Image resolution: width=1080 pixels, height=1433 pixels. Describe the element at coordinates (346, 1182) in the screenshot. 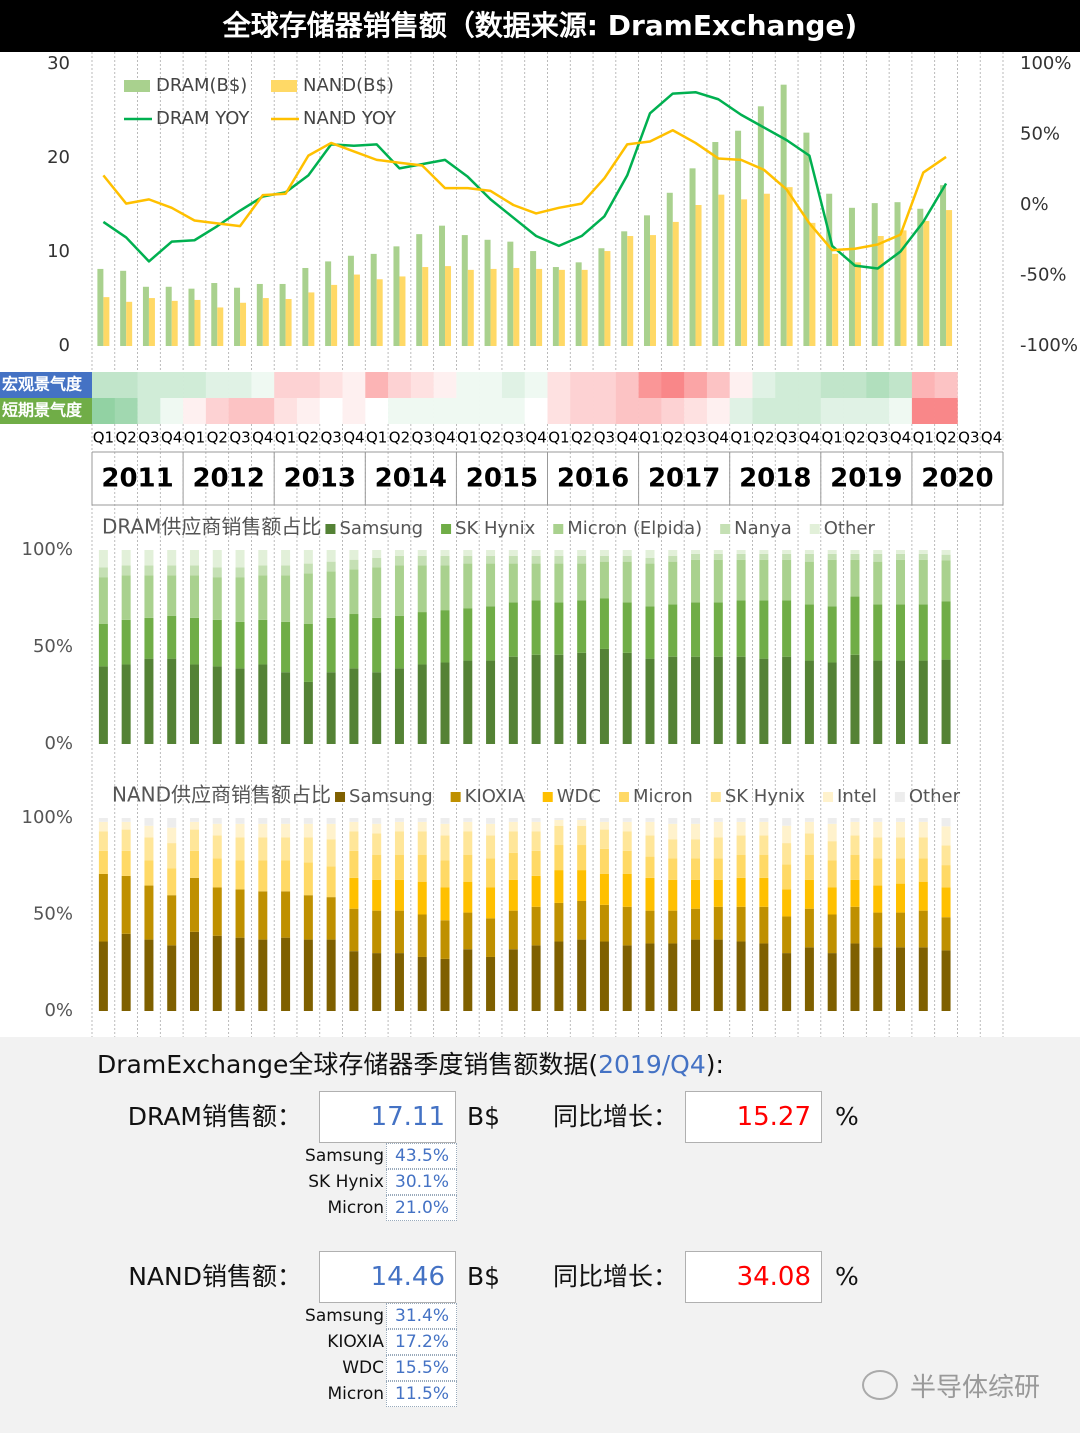

I see `share-name: SK Hynix` at that location.